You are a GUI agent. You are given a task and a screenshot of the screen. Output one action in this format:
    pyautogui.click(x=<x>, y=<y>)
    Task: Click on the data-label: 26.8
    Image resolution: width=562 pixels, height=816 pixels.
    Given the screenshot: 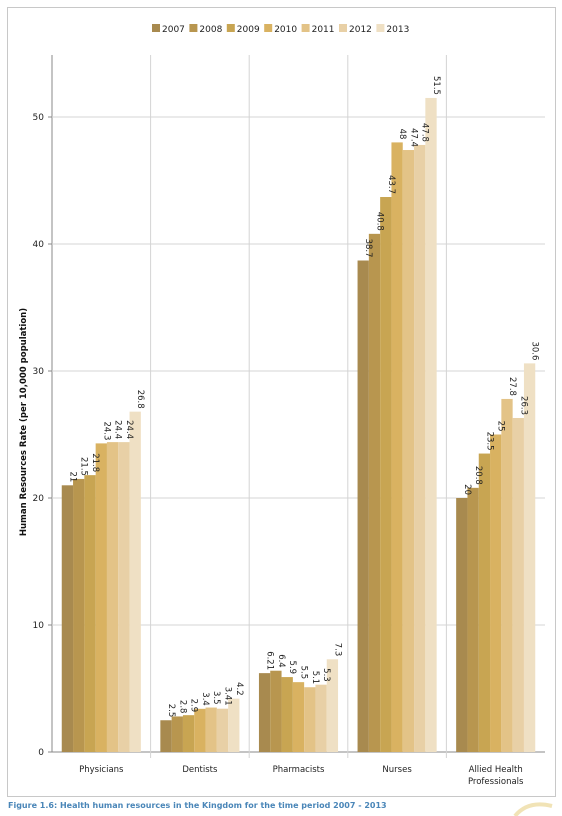 What is the action you would take?
    pyautogui.click(x=140, y=399)
    